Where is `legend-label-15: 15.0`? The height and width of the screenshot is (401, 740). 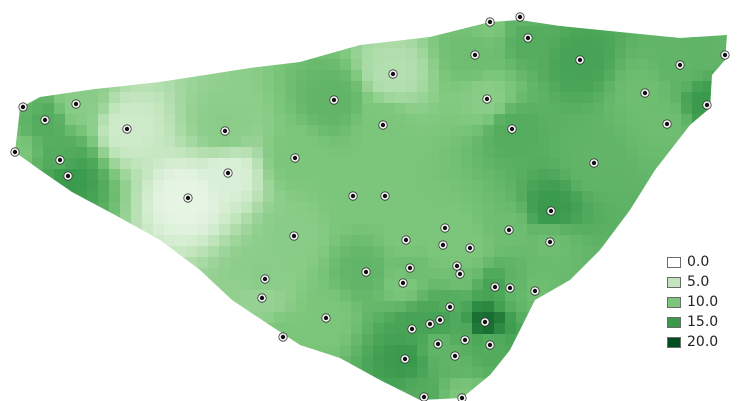
legend-label-15: 15.0 is located at coordinates (702, 322).